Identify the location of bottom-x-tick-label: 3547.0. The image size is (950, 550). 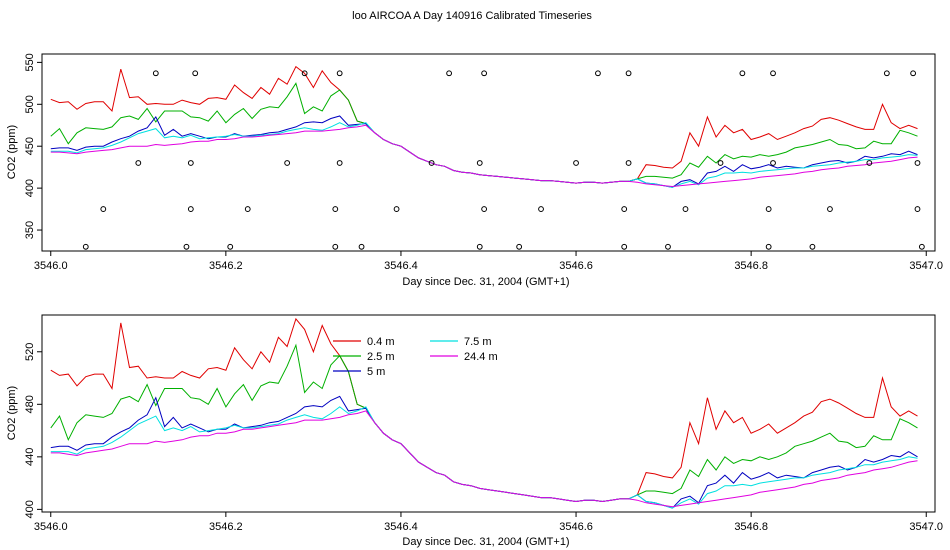
(926, 527).